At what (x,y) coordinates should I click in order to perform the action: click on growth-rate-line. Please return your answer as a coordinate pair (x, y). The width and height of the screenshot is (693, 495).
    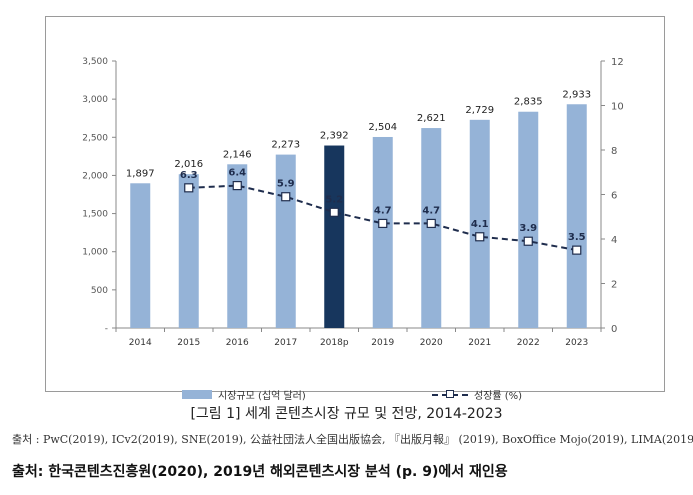
    Looking at the image, I should click on (382, 218).